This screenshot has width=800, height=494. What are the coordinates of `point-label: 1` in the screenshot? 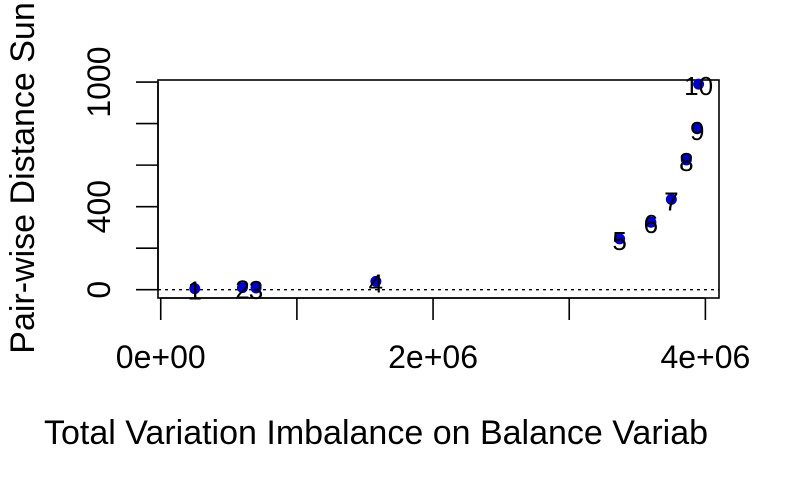 It's located at (195, 291).